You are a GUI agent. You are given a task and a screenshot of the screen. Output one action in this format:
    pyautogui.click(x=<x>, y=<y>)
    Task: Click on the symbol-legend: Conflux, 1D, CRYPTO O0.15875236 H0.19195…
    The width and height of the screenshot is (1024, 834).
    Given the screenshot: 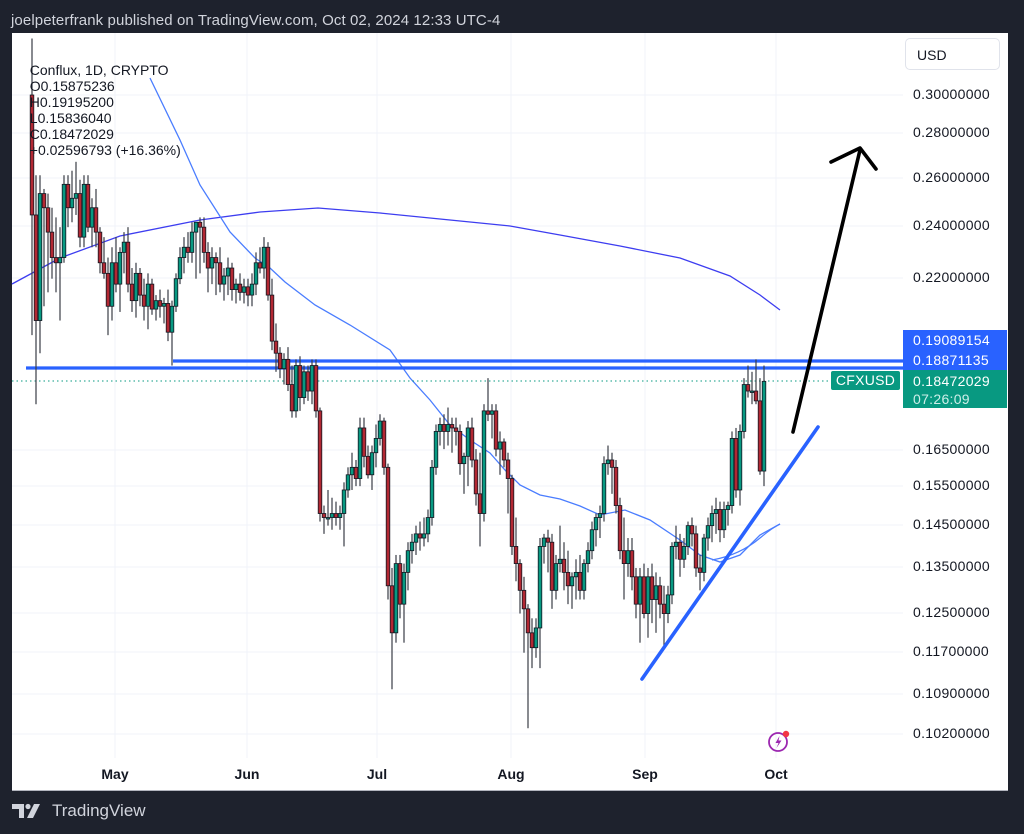 What is the action you would take?
    pyautogui.click(x=106, y=102)
    